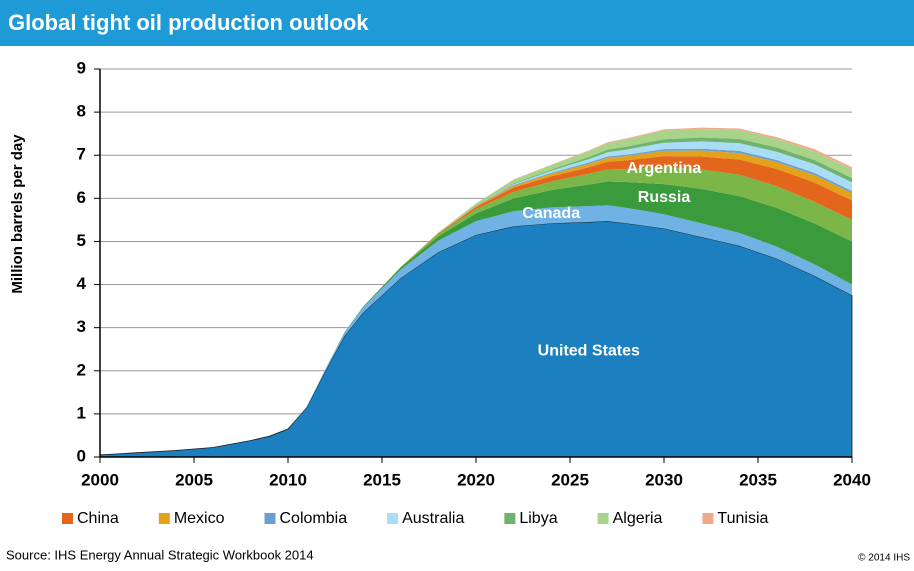  What do you see at coordinates (382, 479) in the screenshot?
I see `x-tick-label: 2015` at bounding box center [382, 479].